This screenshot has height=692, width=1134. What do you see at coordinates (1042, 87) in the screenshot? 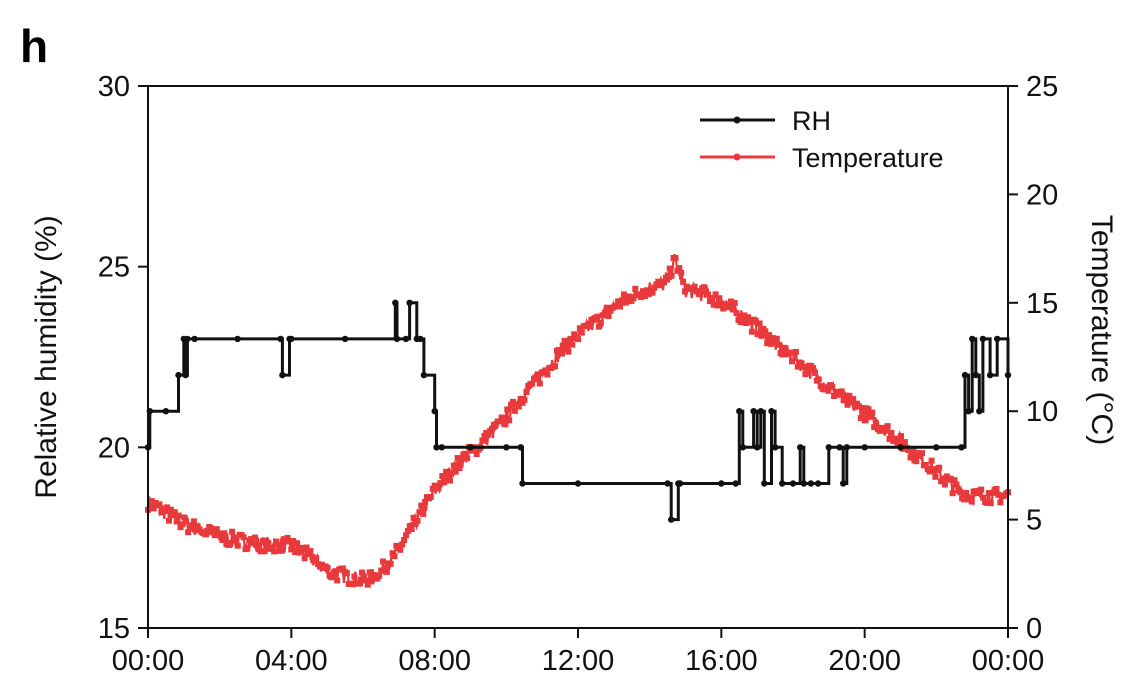
I see `right-tick-label: 25` at bounding box center [1042, 87].